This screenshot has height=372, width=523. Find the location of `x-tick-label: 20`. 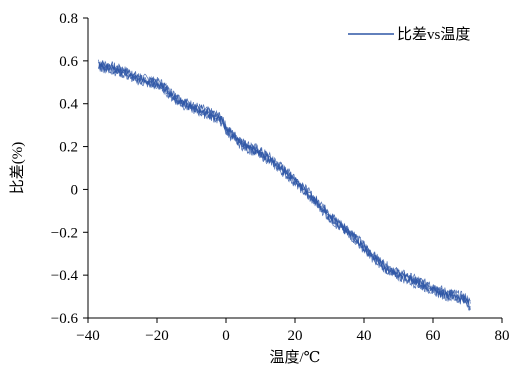

x-tick-label: 20 is located at coordinates (295, 336).